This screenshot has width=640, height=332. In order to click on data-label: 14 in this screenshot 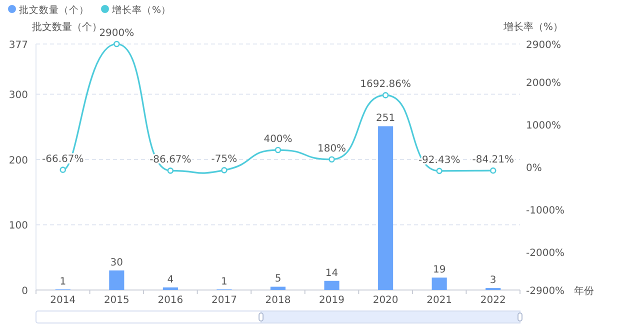, I will do `click(331, 273)`.